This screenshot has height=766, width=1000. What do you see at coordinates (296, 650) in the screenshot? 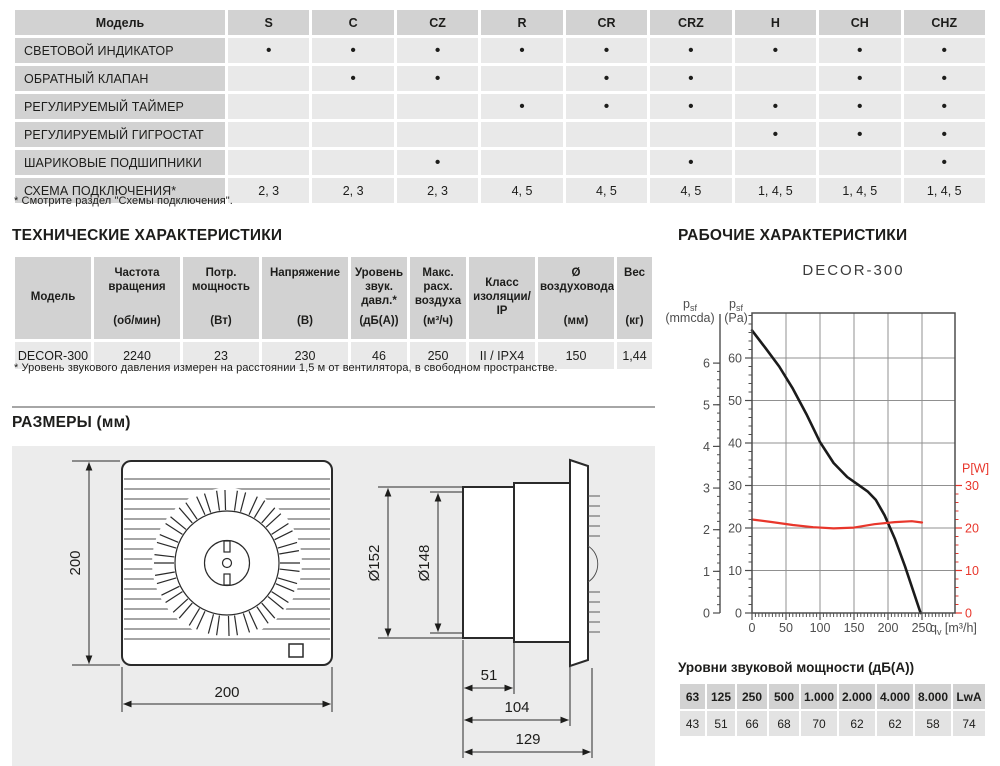
I see `indicator-window` at bounding box center [296, 650].